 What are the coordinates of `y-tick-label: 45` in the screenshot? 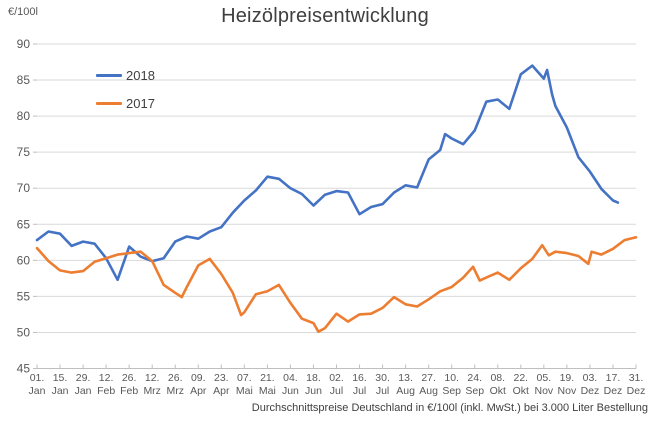 It's located at (24, 369).